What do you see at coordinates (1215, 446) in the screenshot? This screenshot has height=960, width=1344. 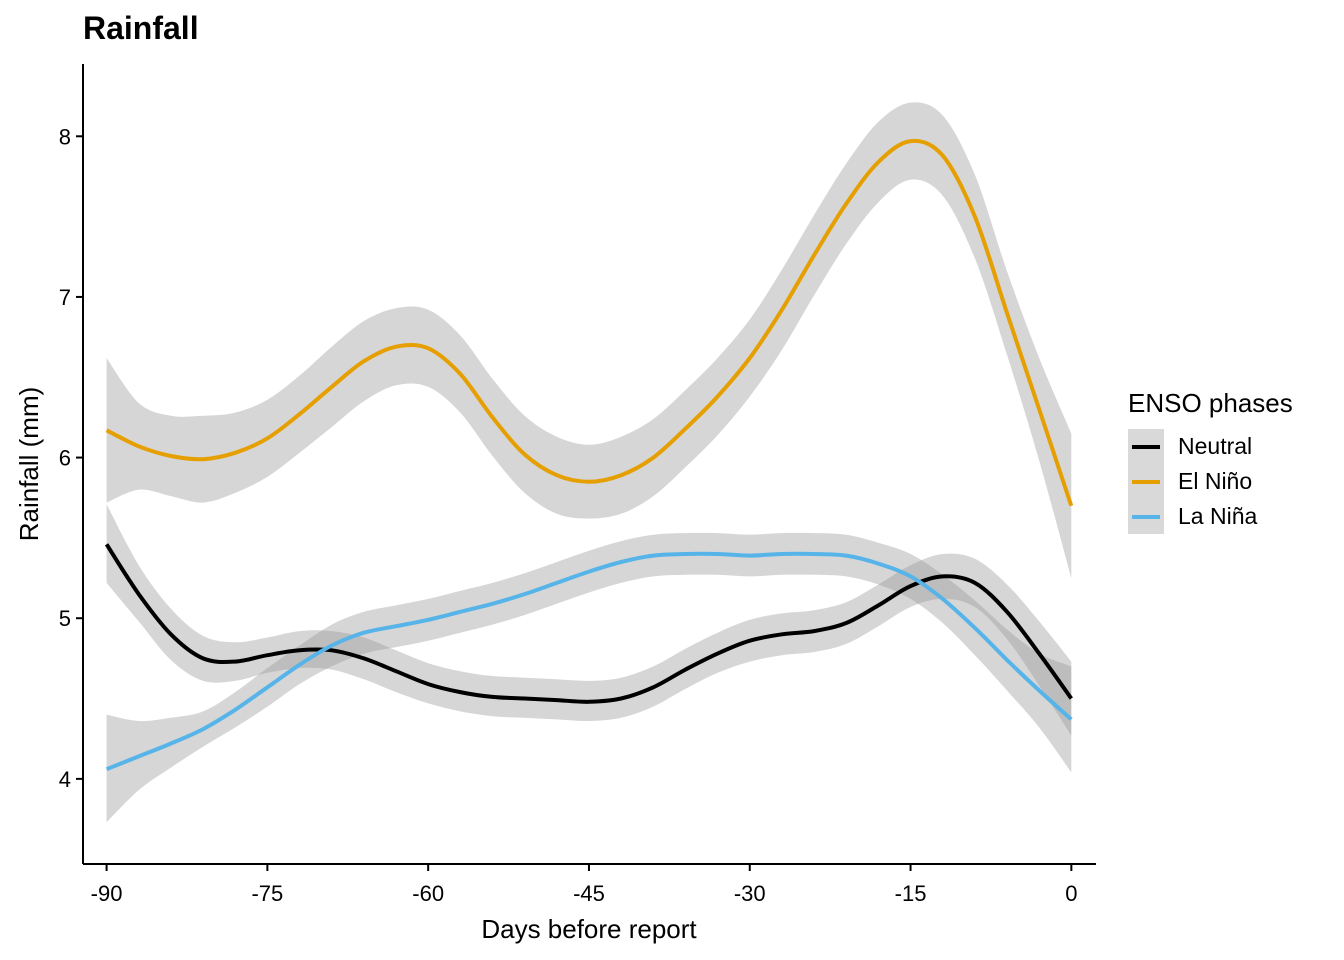 I see `legend-label: Neutral` at bounding box center [1215, 446].